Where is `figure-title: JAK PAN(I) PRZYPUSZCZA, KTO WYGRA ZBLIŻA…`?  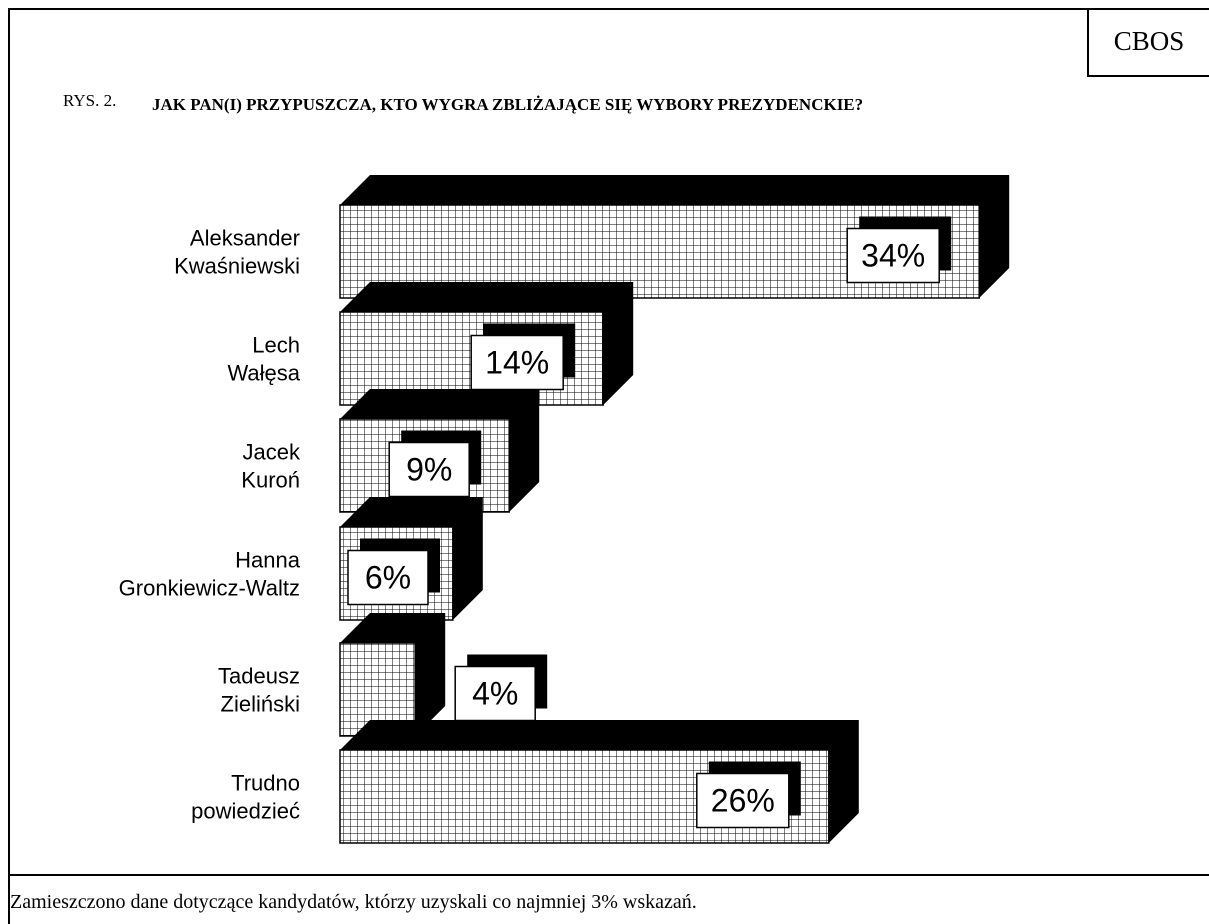
figure-title: JAK PAN(I) PRZYPUSZCZA, KTO WYGRA ZBLIŻA… is located at coordinates (508, 104).